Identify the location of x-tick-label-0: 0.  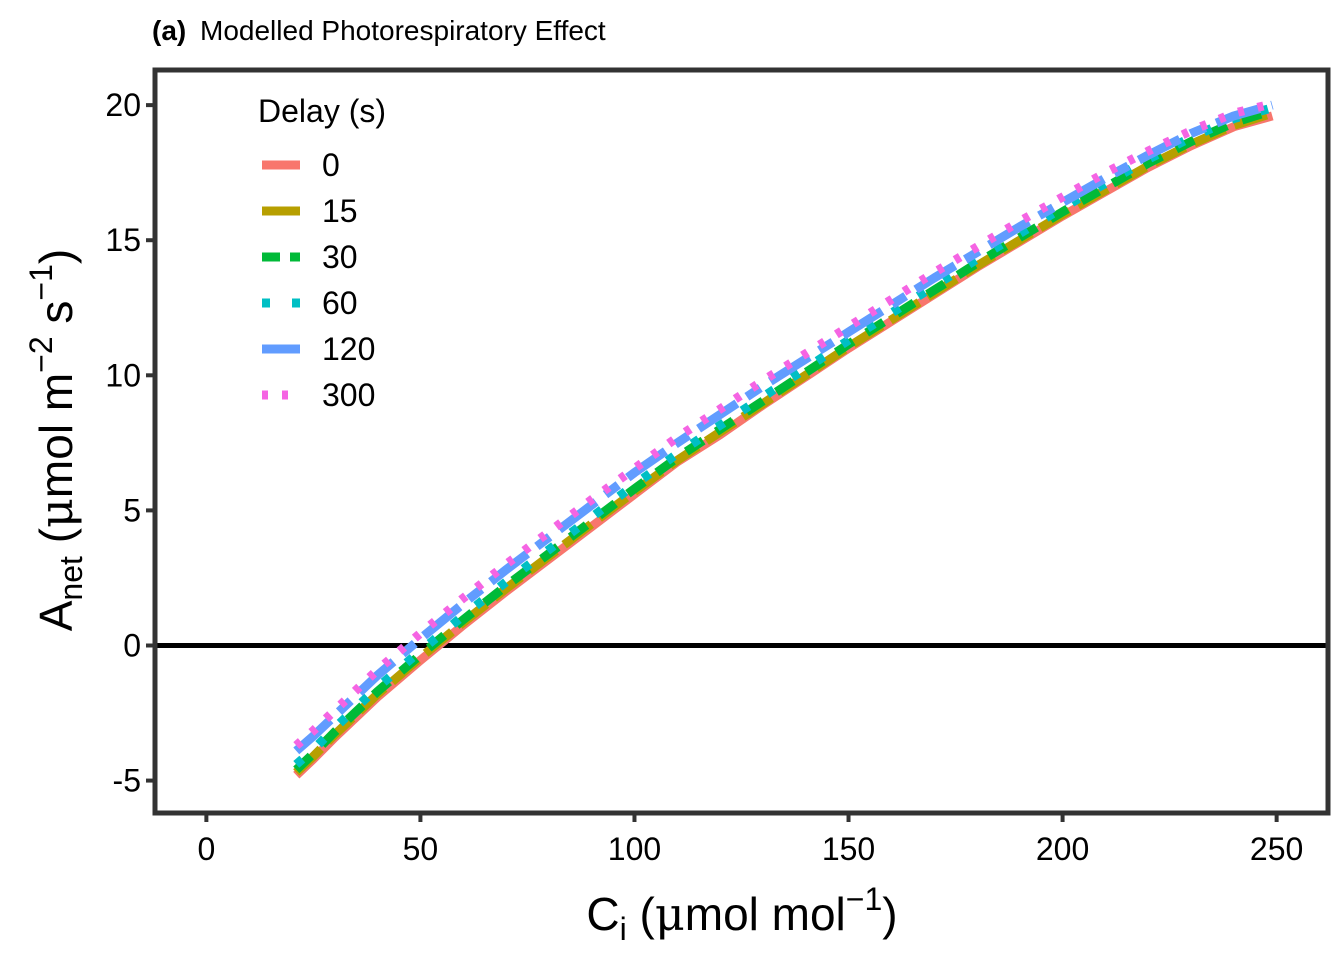
(206, 849).